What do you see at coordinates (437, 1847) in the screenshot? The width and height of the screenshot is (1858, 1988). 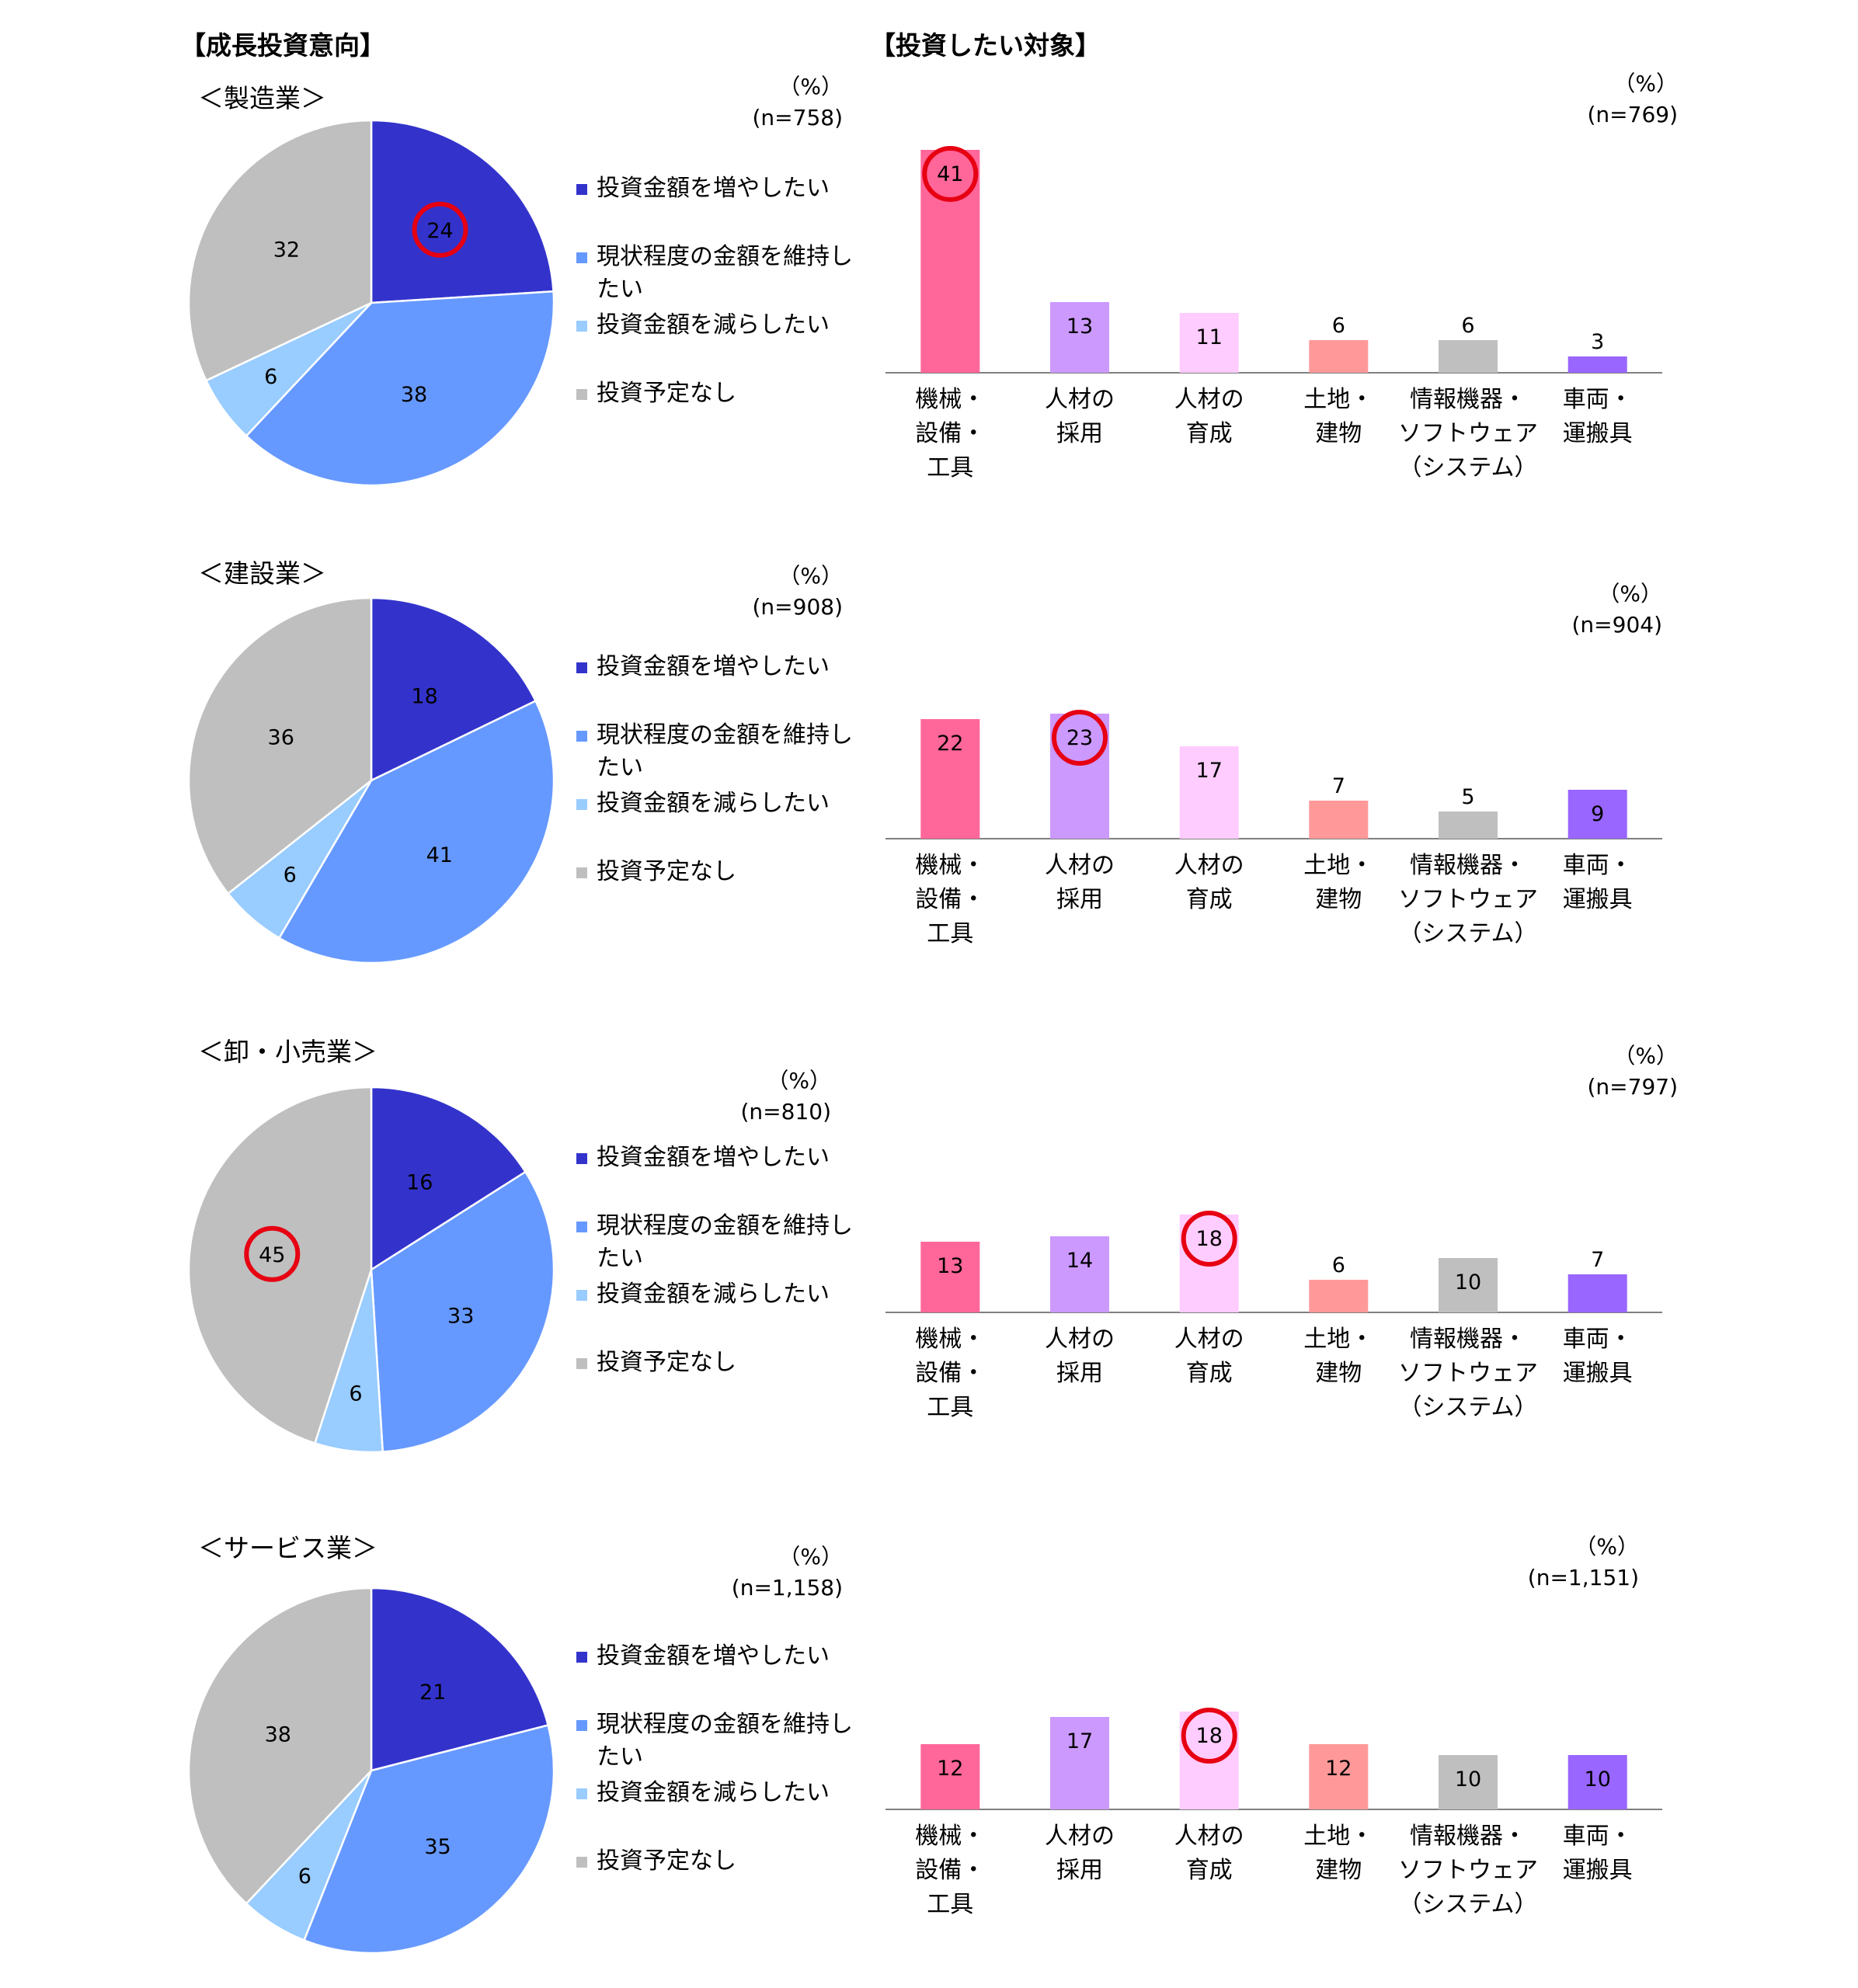 I see `pie-value-label: 35` at bounding box center [437, 1847].